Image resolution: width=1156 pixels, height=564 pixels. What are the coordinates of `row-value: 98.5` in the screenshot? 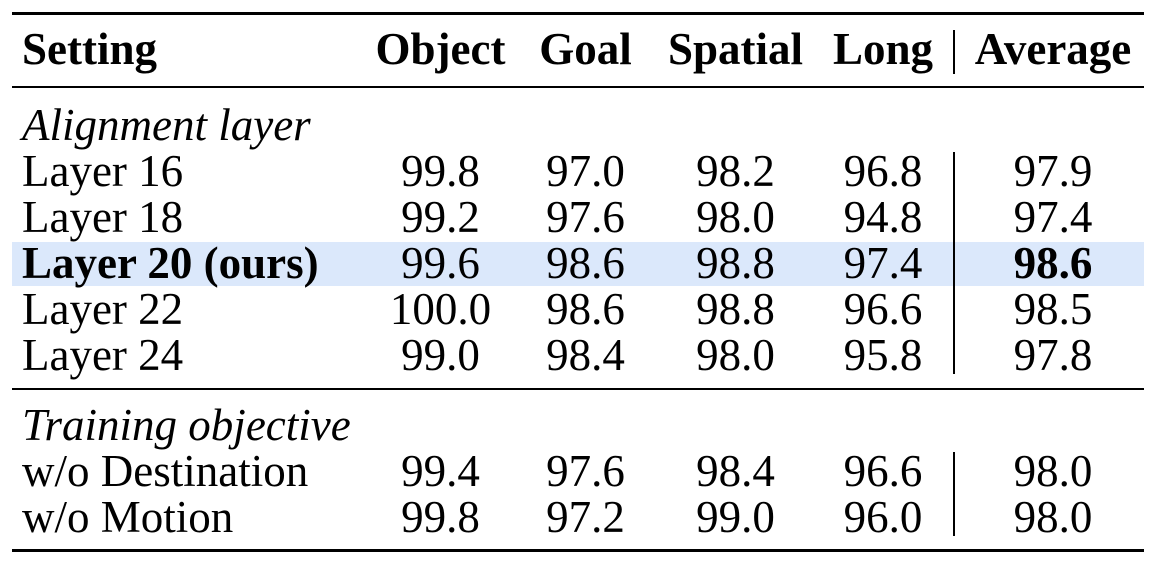 It's located at (1053, 309).